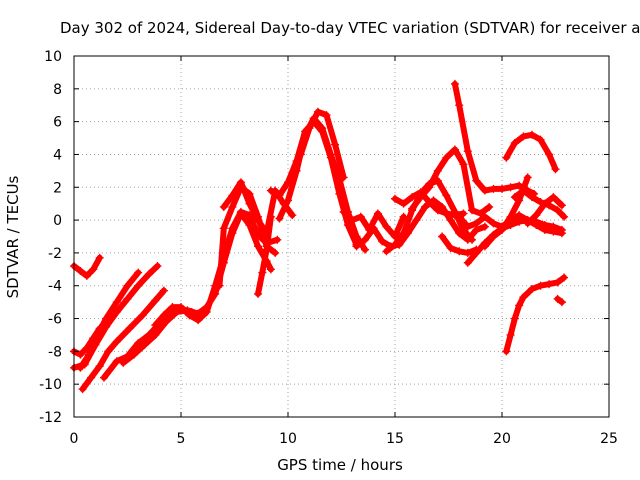 The width and height of the screenshot is (640, 480). Describe the element at coordinates (55, 254) in the screenshot. I see `y-tick-label: -2` at that location.